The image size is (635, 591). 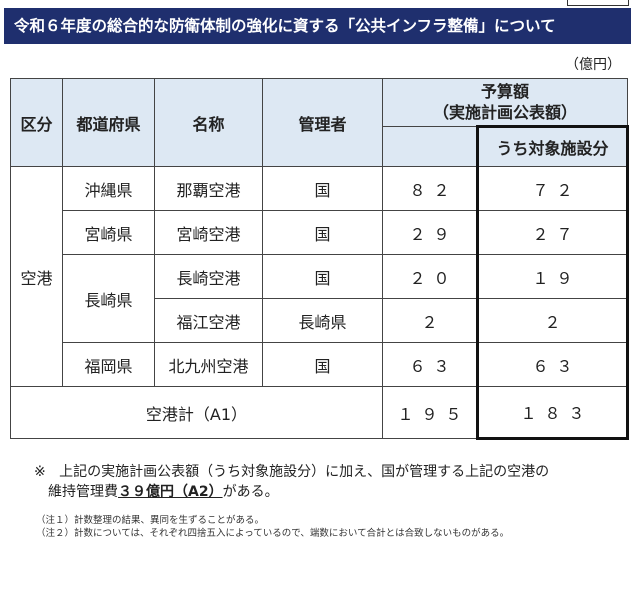 I want to click on name-cell: 福江空港, so click(x=208, y=320).